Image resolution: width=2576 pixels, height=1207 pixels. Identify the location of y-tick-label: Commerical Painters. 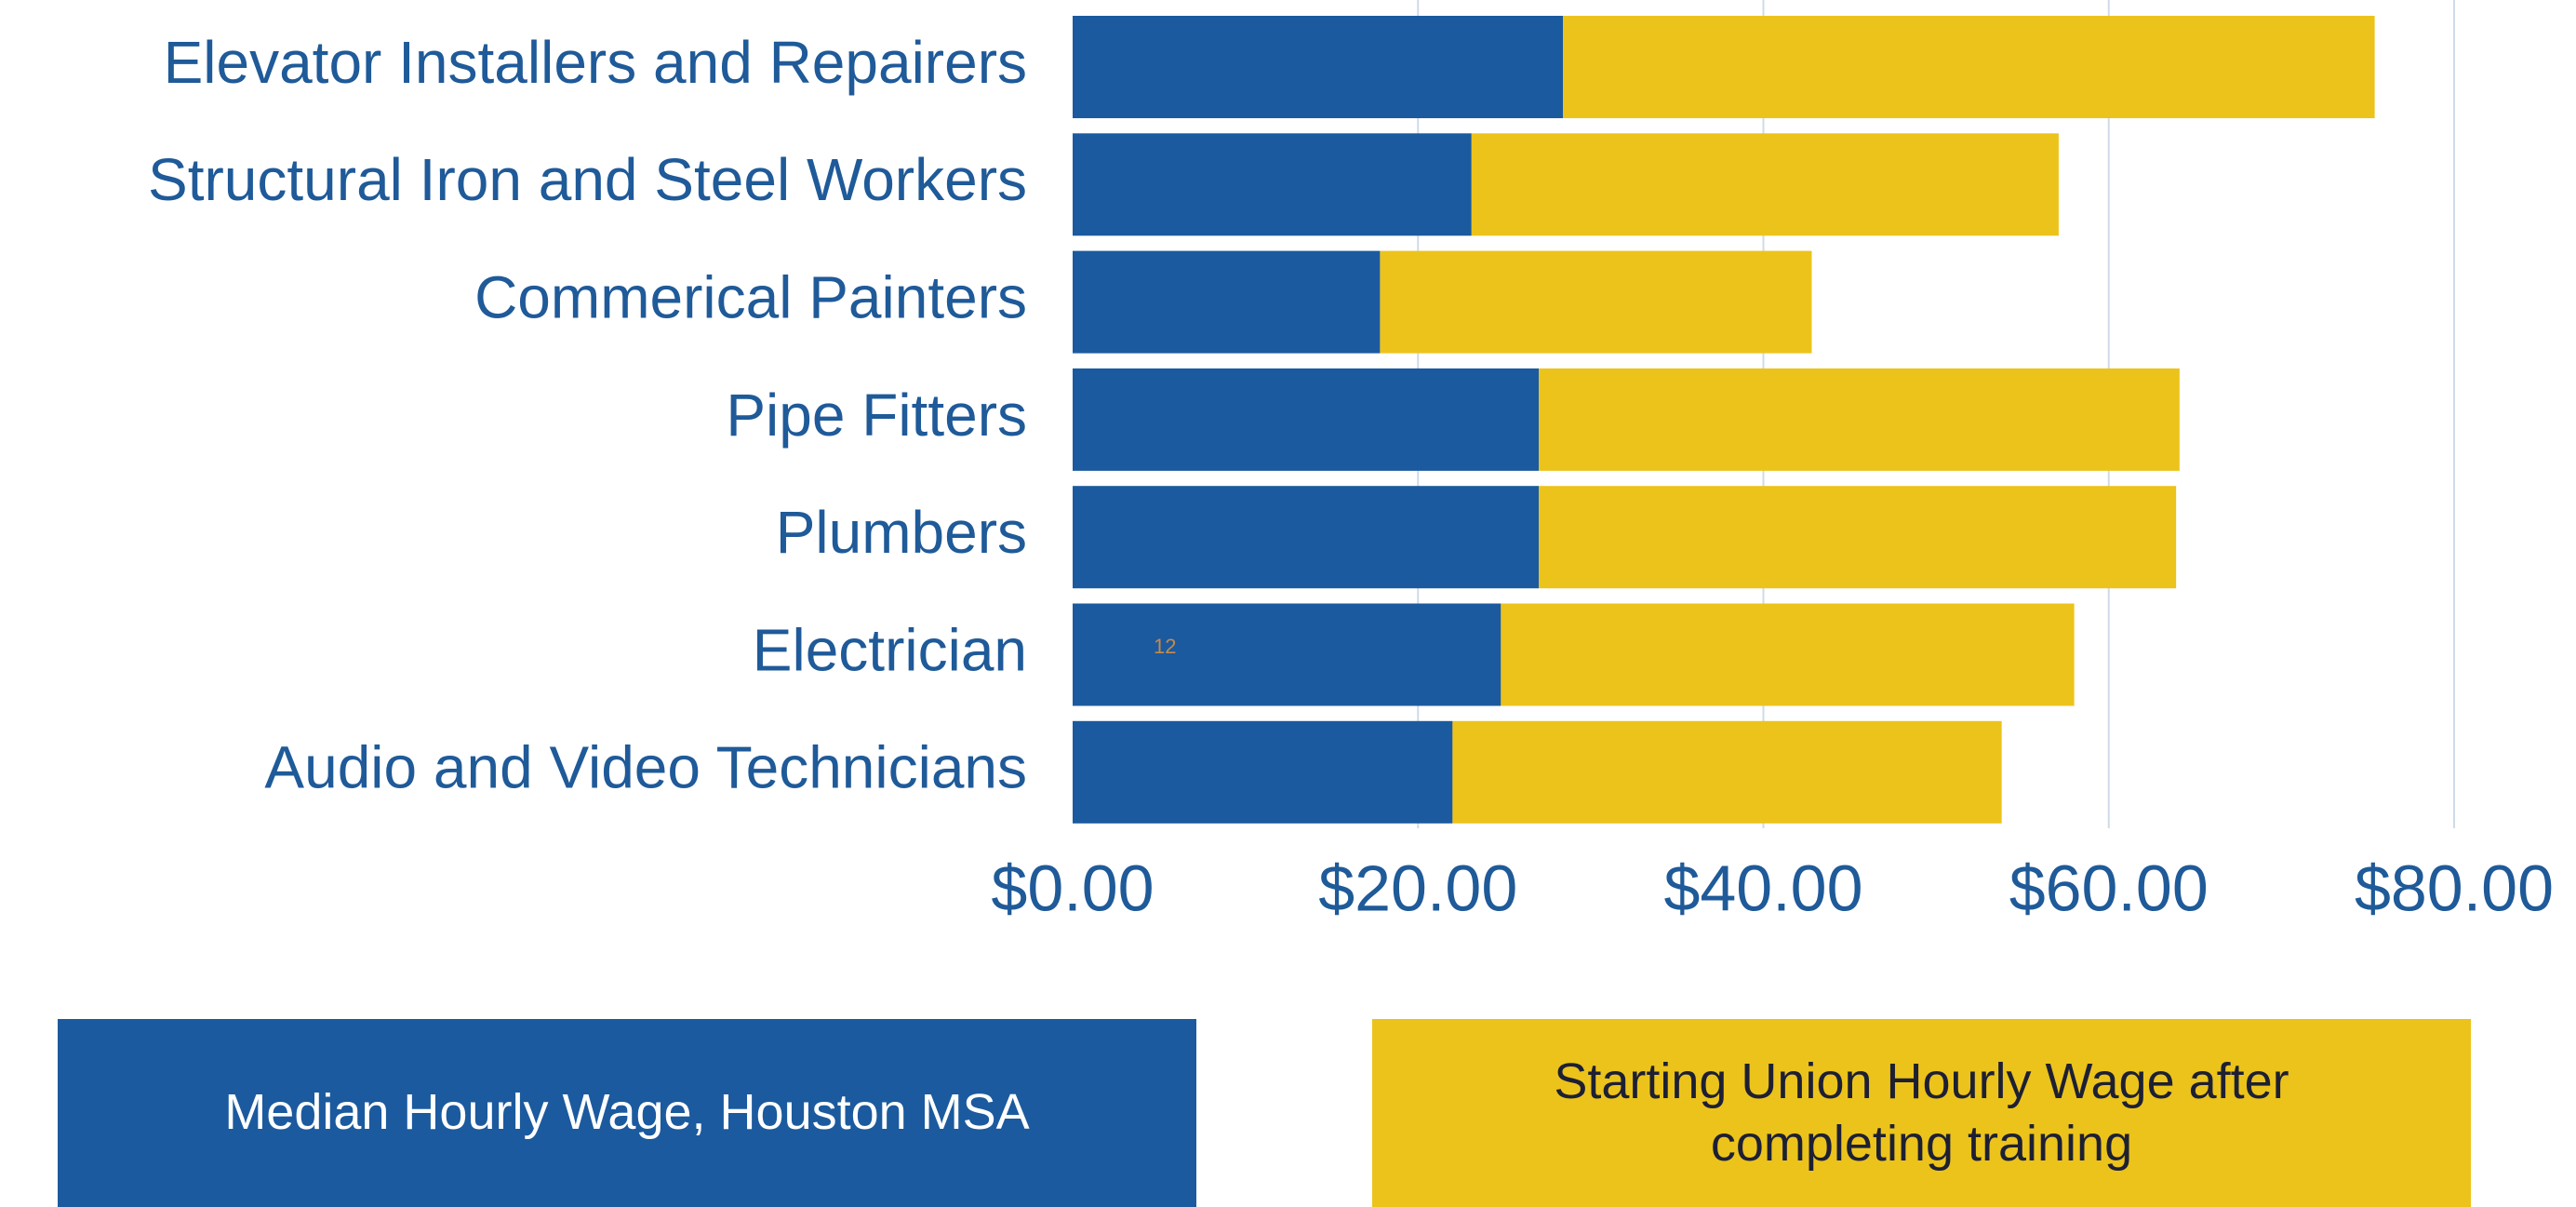
(750, 297).